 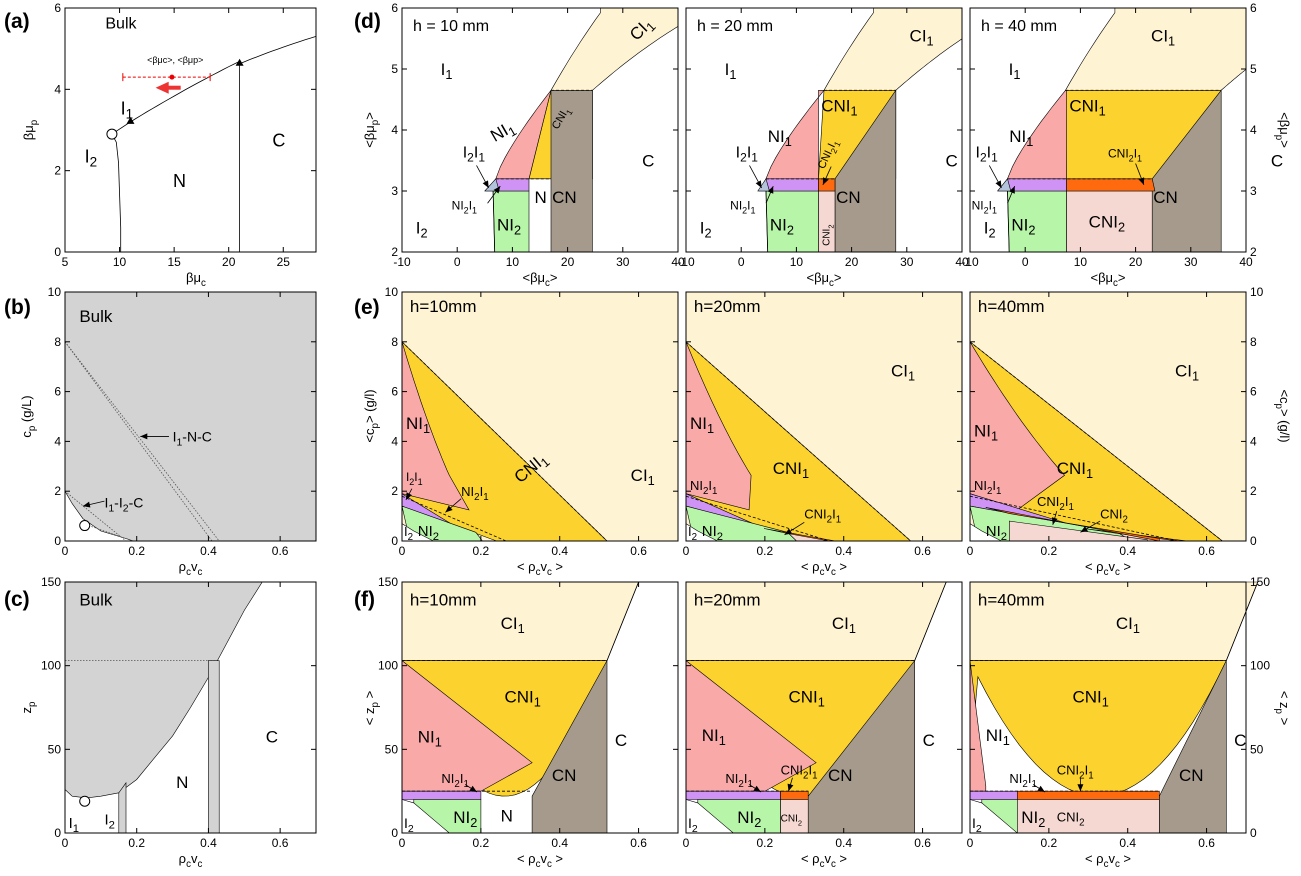 What do you see at coordinates (17, 21) in the screenshot?
I see `panel-label-a: (a)` at bounding box center [17, 21].